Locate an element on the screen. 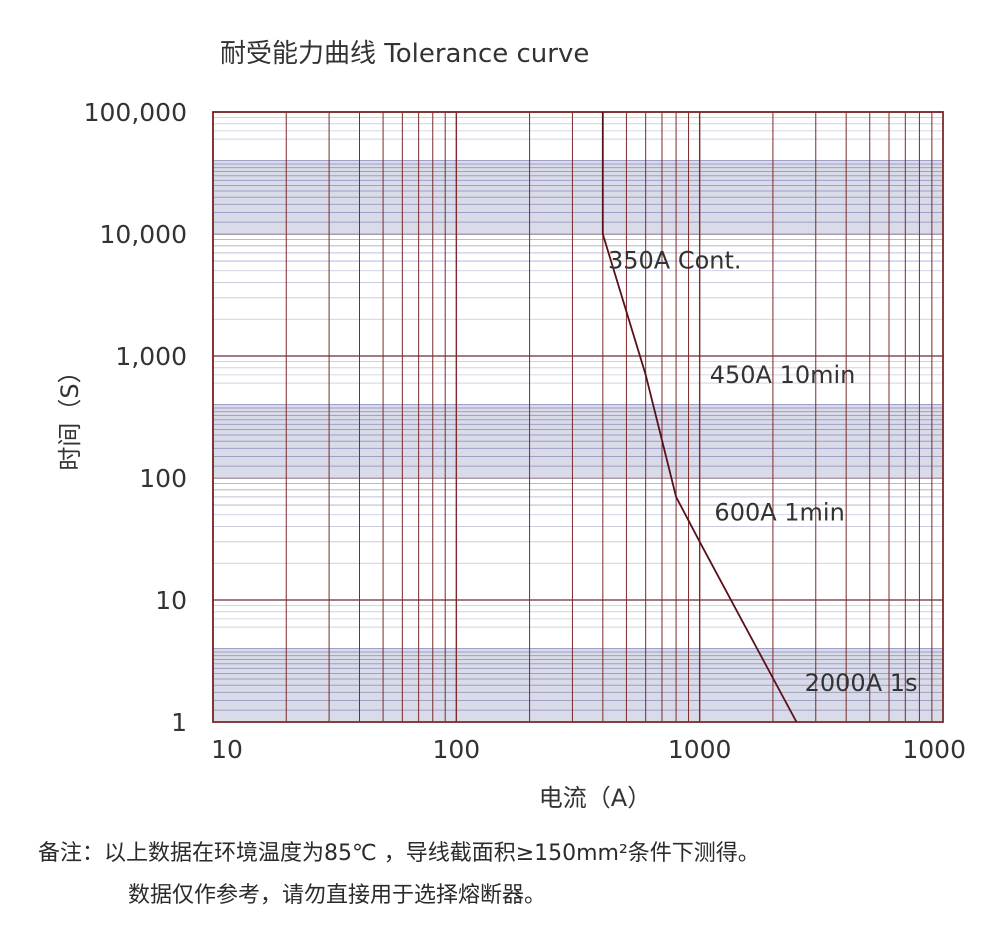  y-axis-label: 时间（S） is located at coordinates (70, 414).